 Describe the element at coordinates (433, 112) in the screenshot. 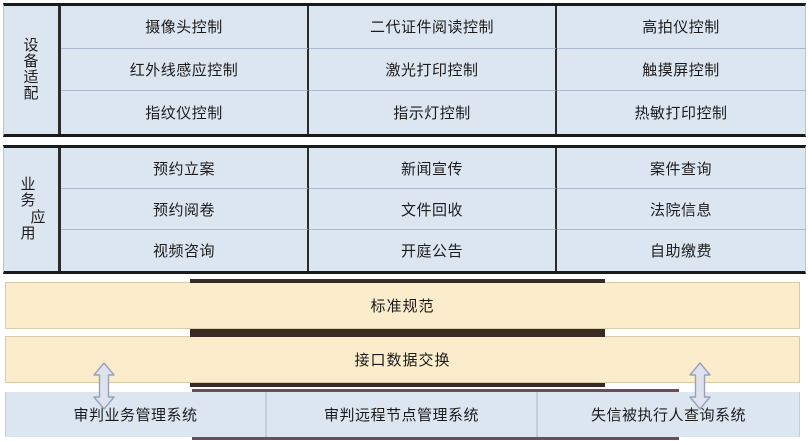

I see `device-cell: 指示灯控制` at that location.